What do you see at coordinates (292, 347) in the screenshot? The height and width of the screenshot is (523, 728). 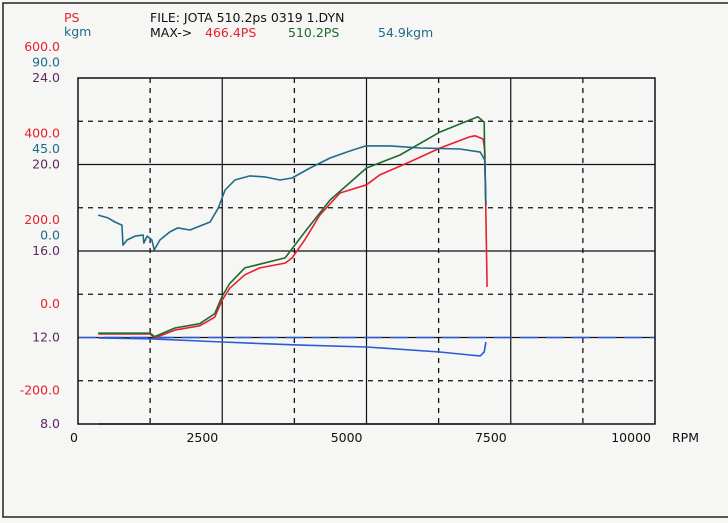 I see `series-aux-blue` at bounding box center [292, 347].